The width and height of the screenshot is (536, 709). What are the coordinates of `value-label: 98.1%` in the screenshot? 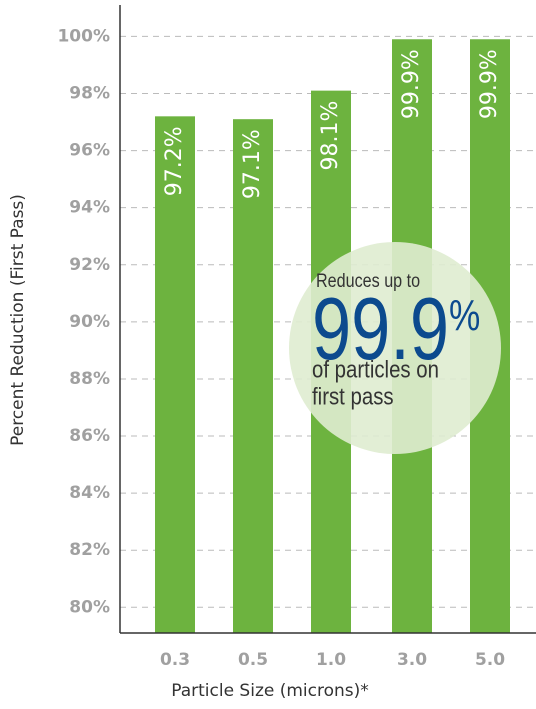 It's located at (330, 136).